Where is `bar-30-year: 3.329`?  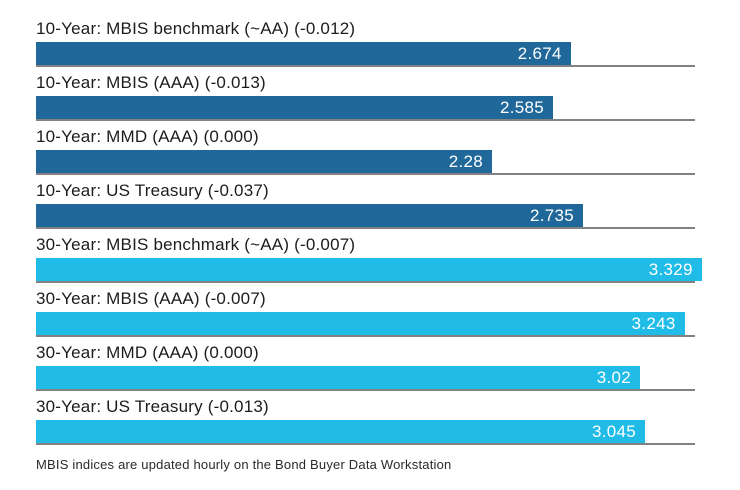
bar-30-year: 3.329 is located at coordinates (369, 269).